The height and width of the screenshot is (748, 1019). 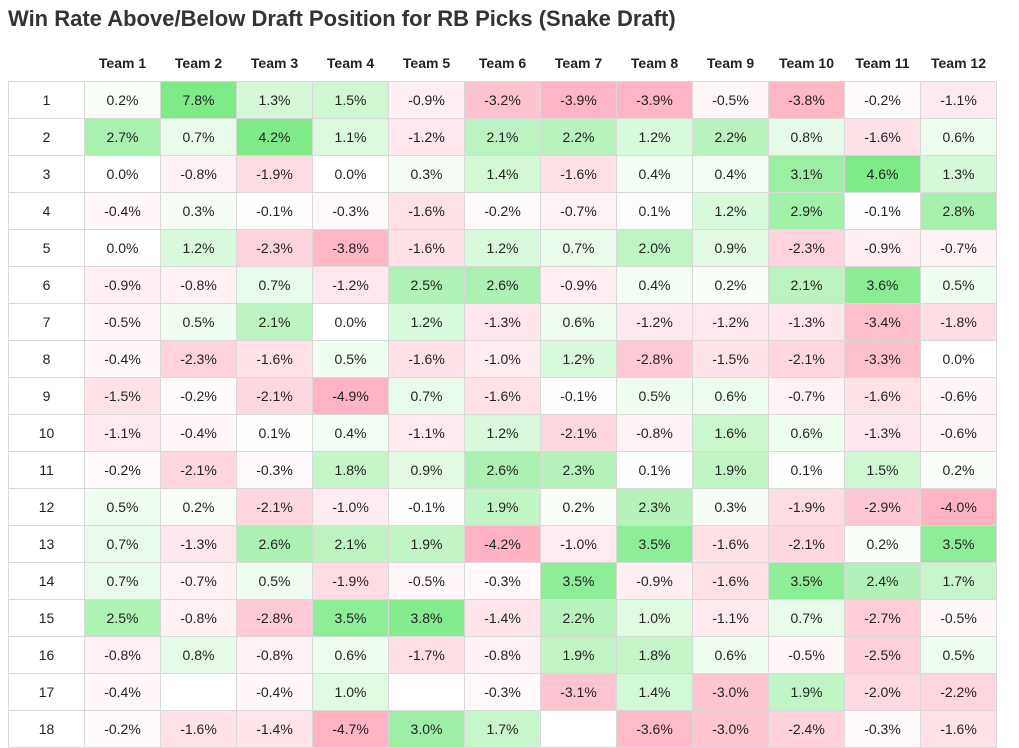 What do you see at coordinates (806, 729) in the screenshot?
I see `heatmap-cell: -2.4%` at bounding box center [806, 729].